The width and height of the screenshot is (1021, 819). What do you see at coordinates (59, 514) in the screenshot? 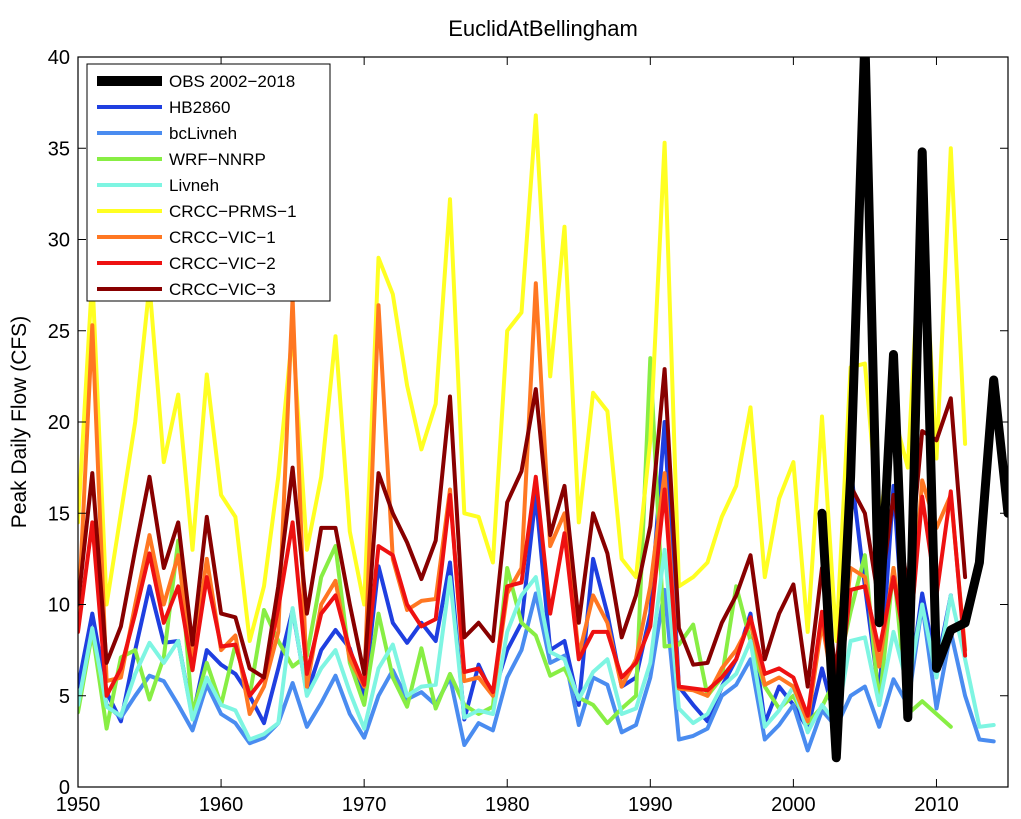
I see `y-tick-label: 15` at bounding box center [59, 514].